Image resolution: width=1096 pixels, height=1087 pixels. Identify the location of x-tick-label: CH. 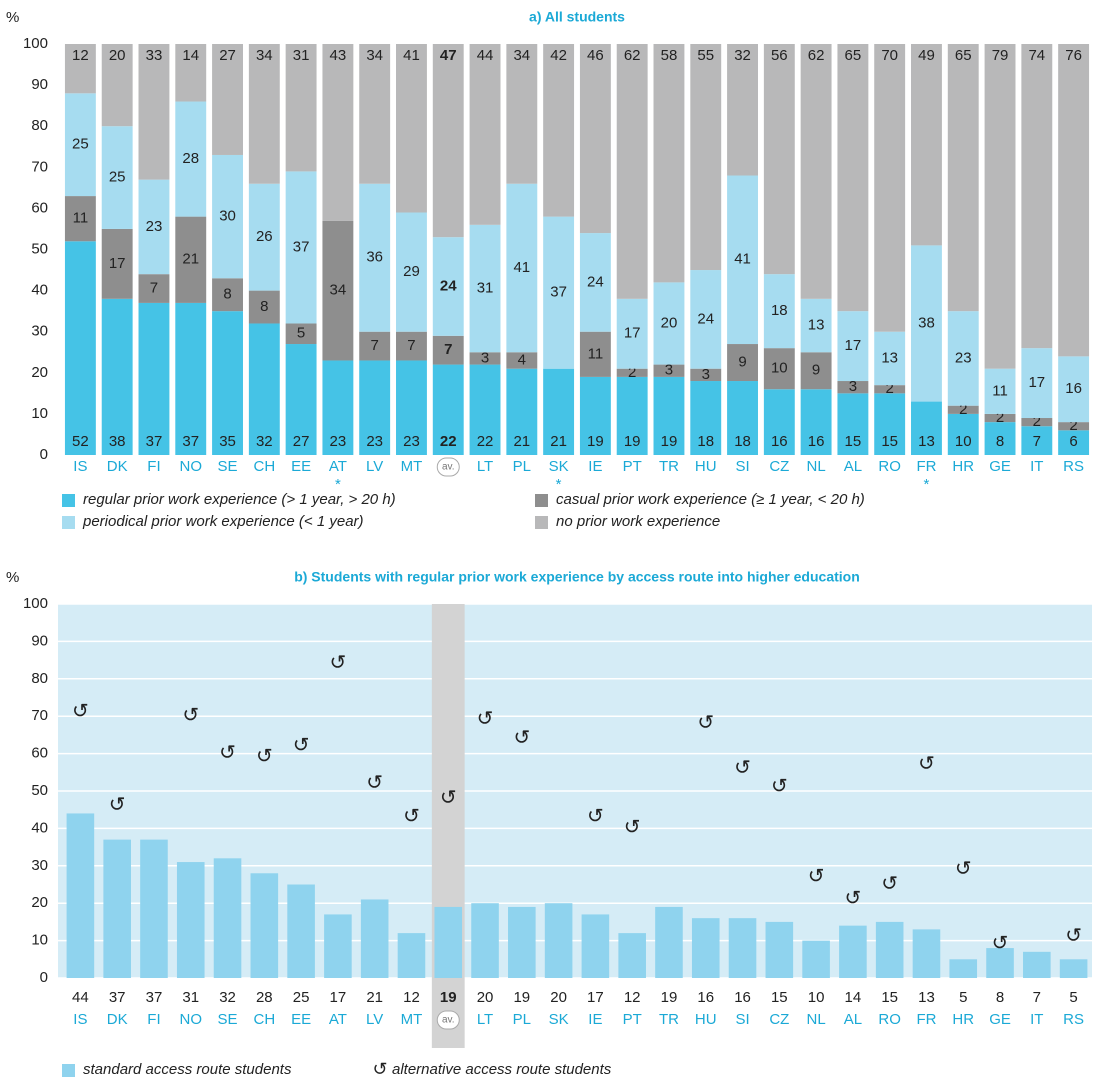
(264, 1019).